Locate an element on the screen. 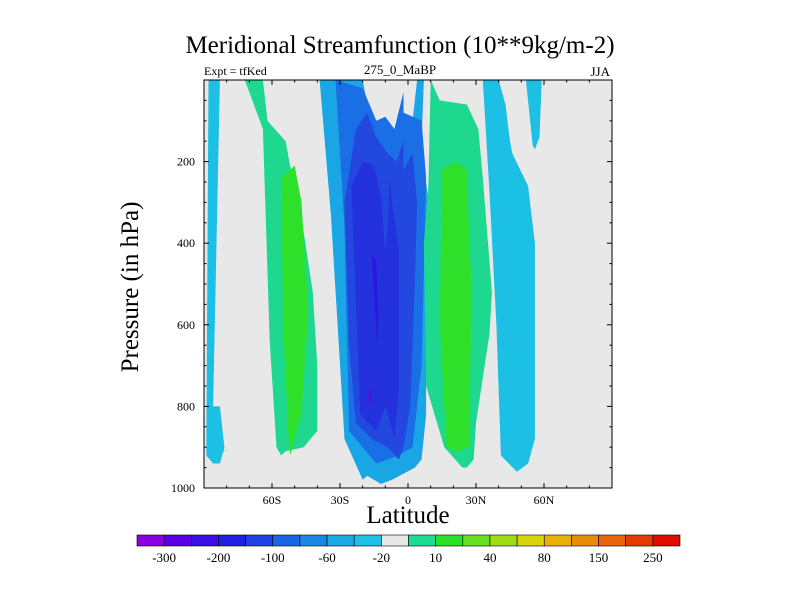 The image size is (800, 600). colorbar-label-0: -300 is located at coordinates (164, 557).